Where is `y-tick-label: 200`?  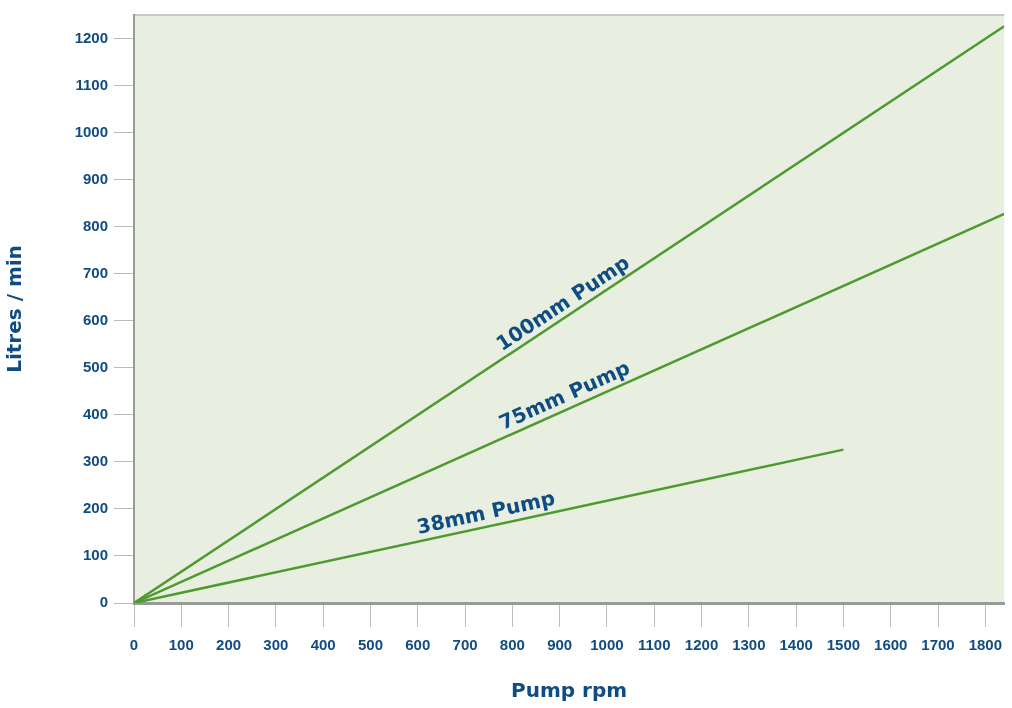 y-tick-label: 200 is located at coordinates (95, 508).